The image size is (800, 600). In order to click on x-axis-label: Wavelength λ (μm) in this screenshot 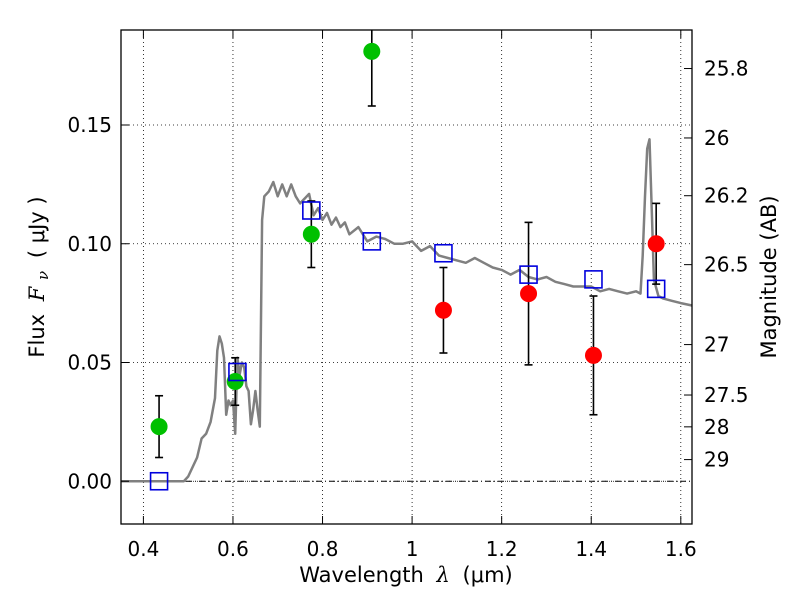, I will do `click(405, 575)`.